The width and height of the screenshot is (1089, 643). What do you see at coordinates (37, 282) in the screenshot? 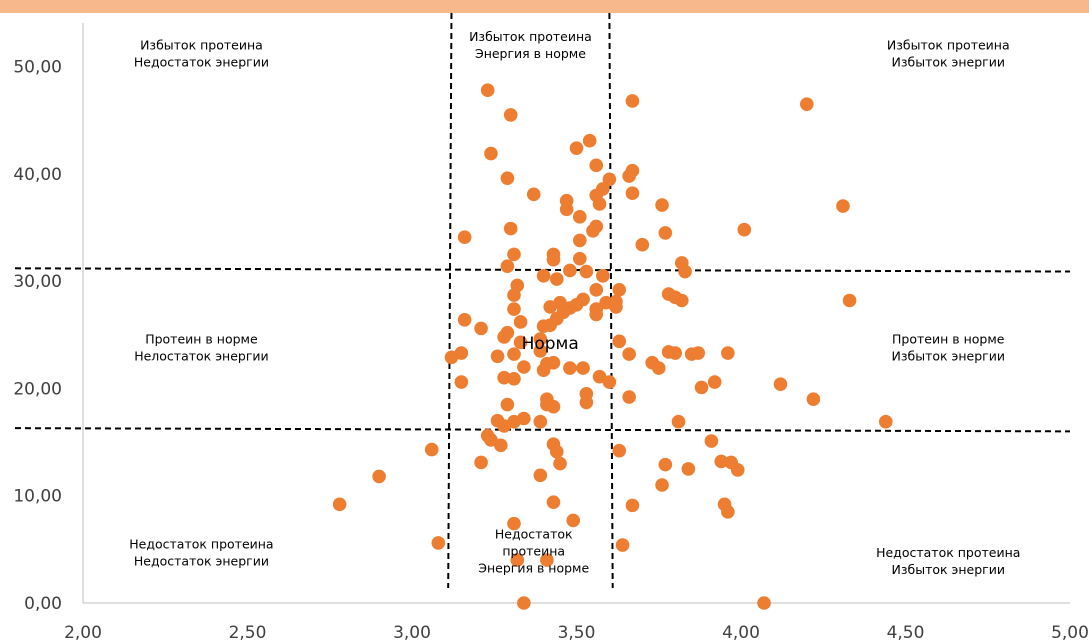
I see `y-tick-label: 30,00` at bounding box center [37, 282].